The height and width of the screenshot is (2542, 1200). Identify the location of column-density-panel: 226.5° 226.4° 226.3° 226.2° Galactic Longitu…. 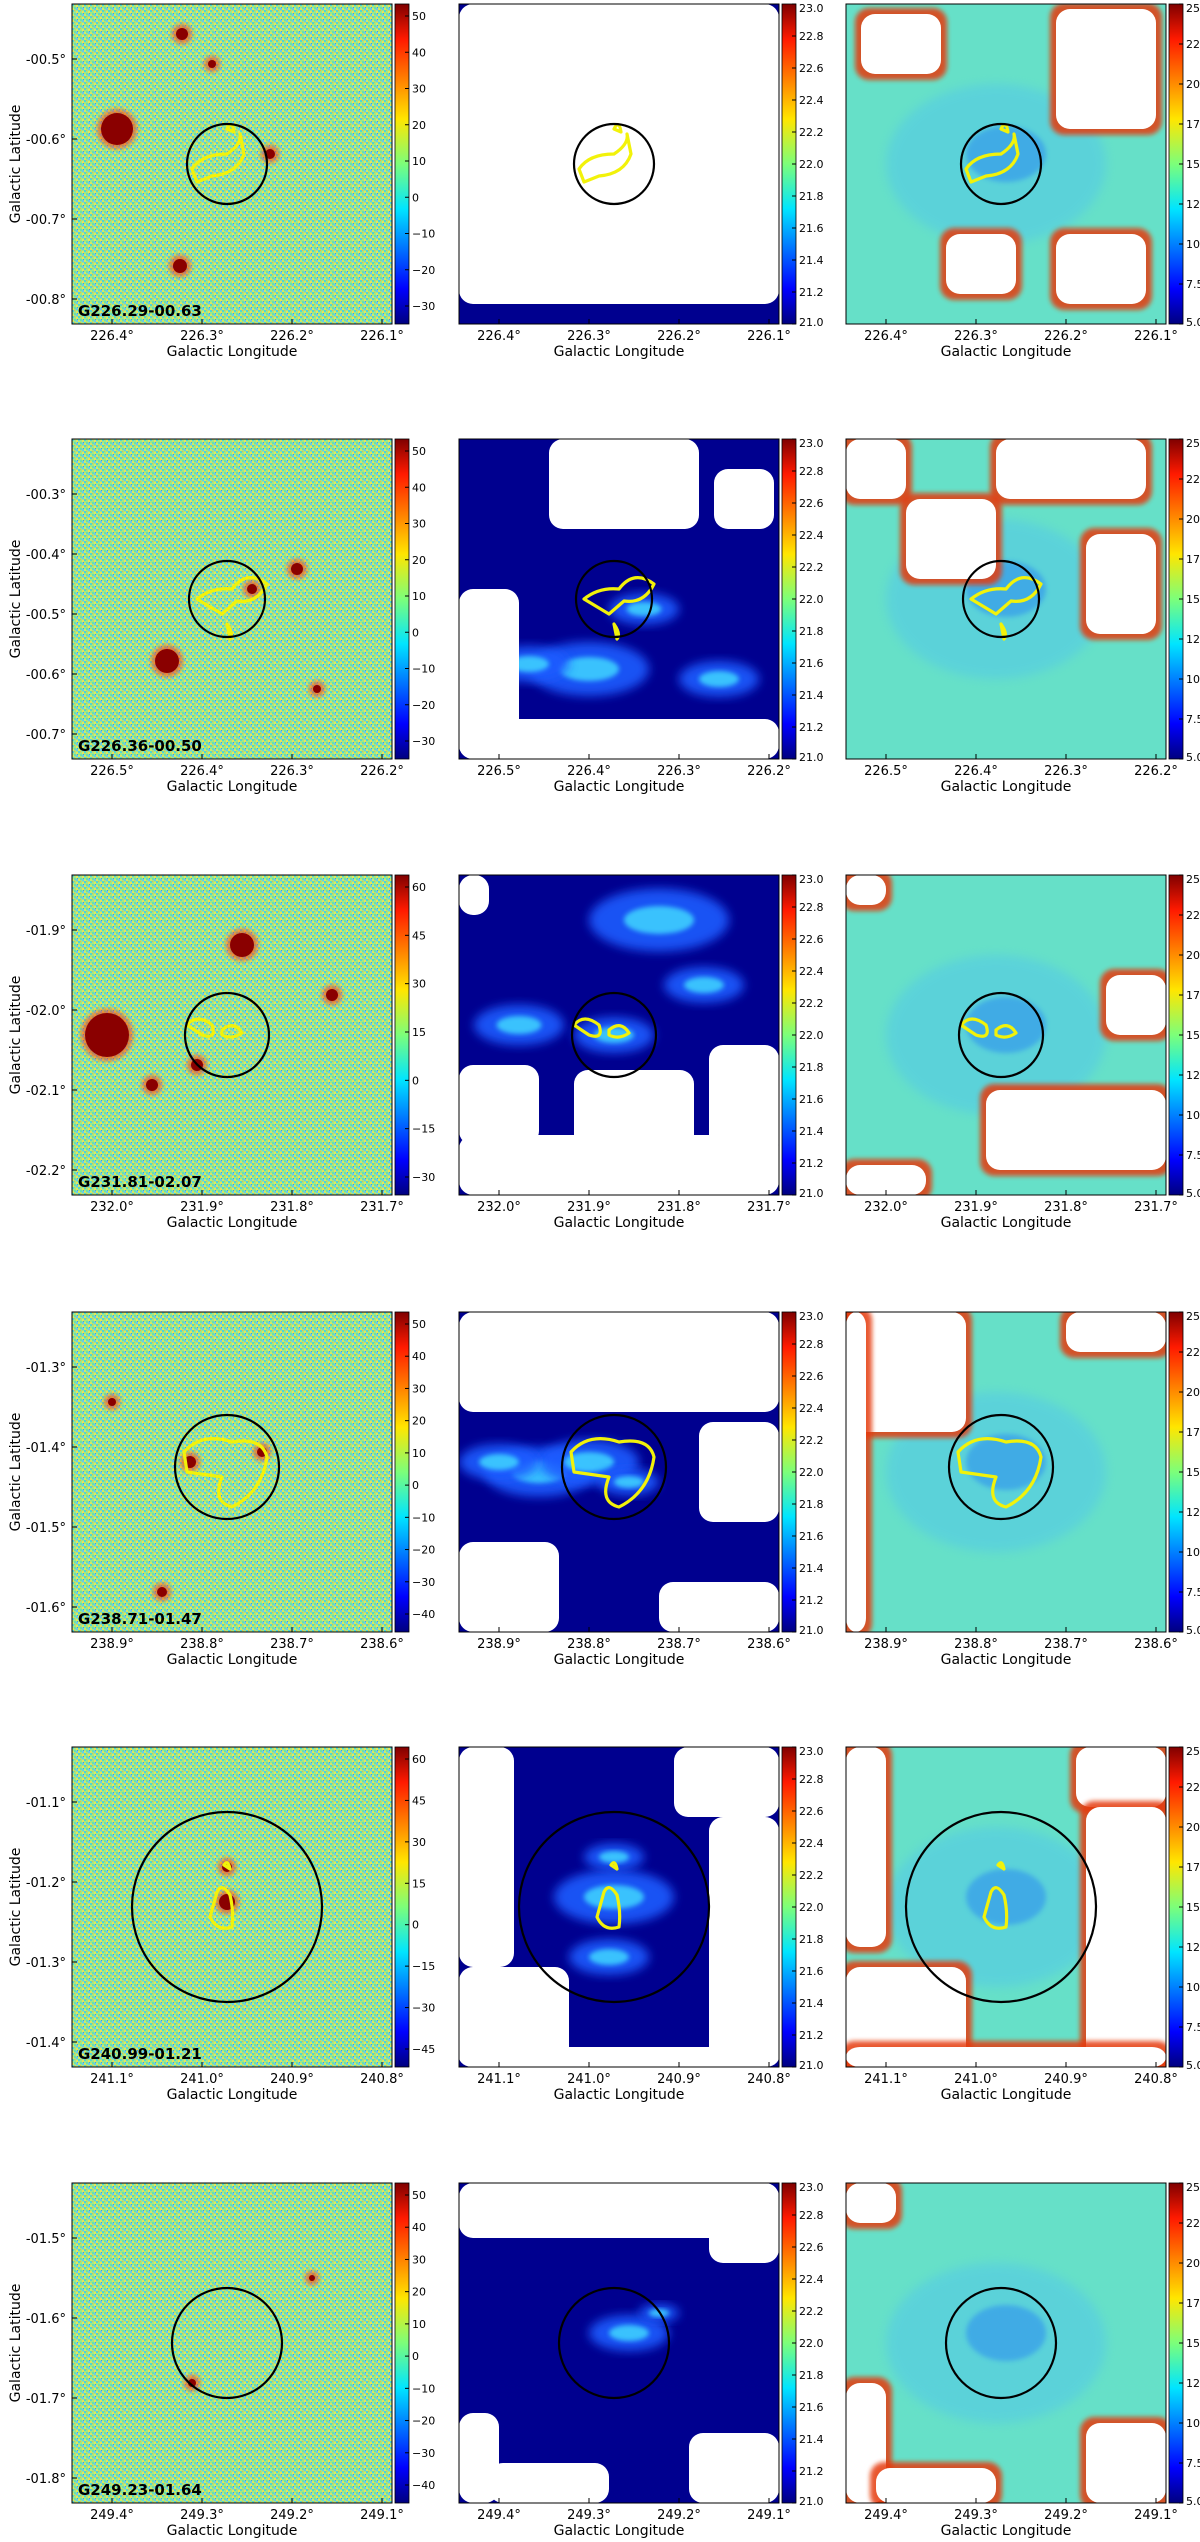
(641, 616).